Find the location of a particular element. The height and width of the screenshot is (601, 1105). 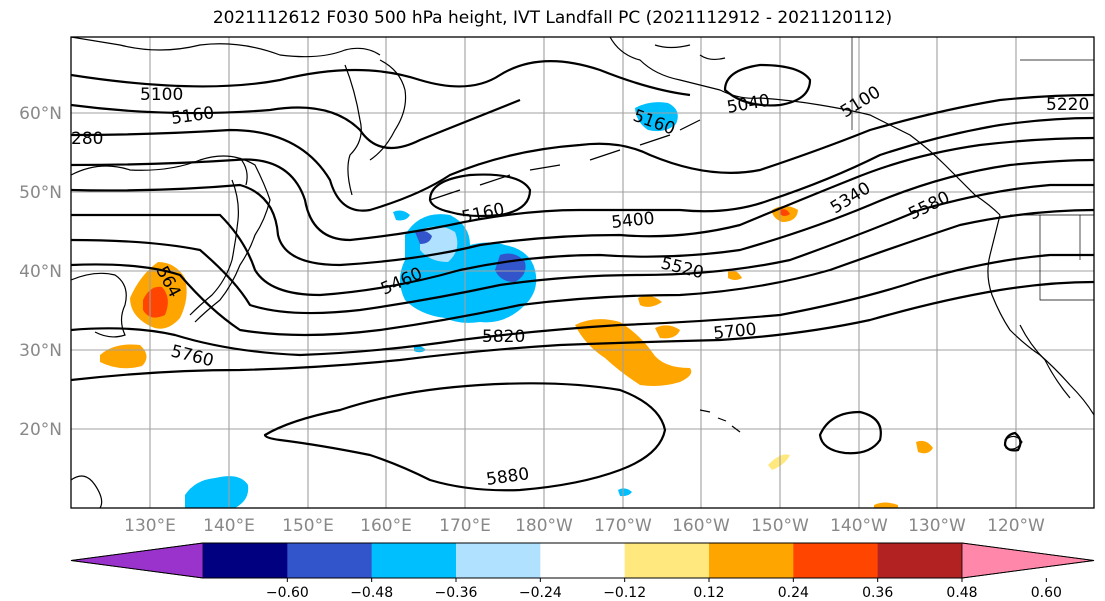

contour-label: 280 is located at coordinates (87, 139).